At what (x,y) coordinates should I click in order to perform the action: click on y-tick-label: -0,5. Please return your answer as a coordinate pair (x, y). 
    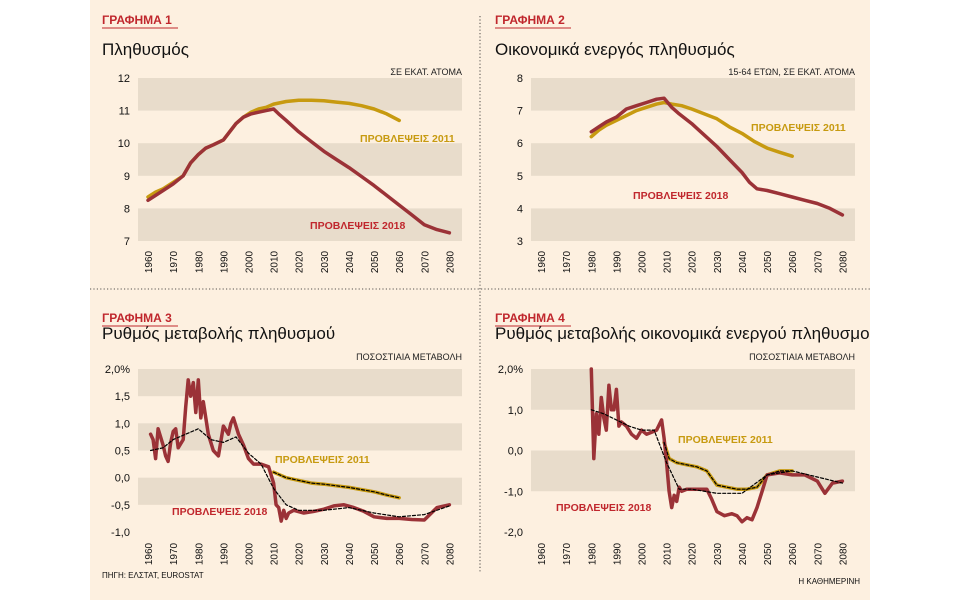
    Looking at the image, I should click on (120, 506).